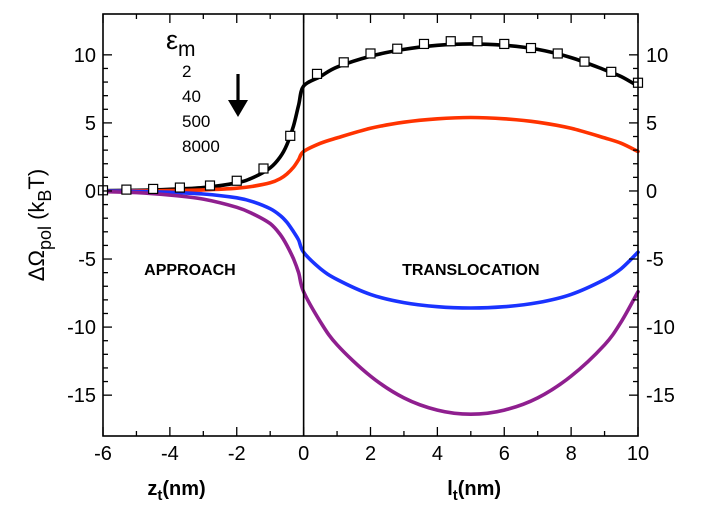  I want to click on y-tick-label-right: 5, so click(651, 124).